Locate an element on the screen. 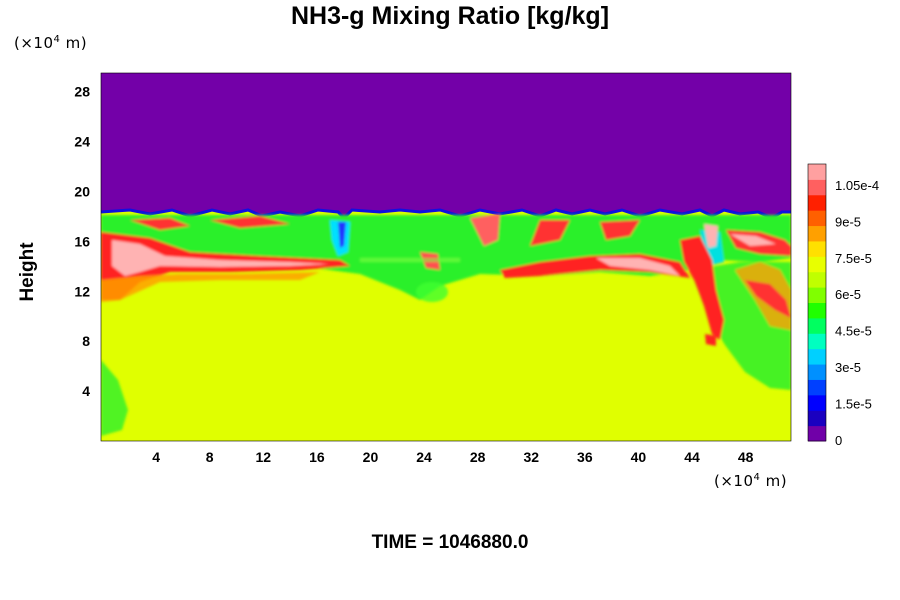  y-ticks: 4 8 12 16 20 24 28 is located at coordinates (82, 241).